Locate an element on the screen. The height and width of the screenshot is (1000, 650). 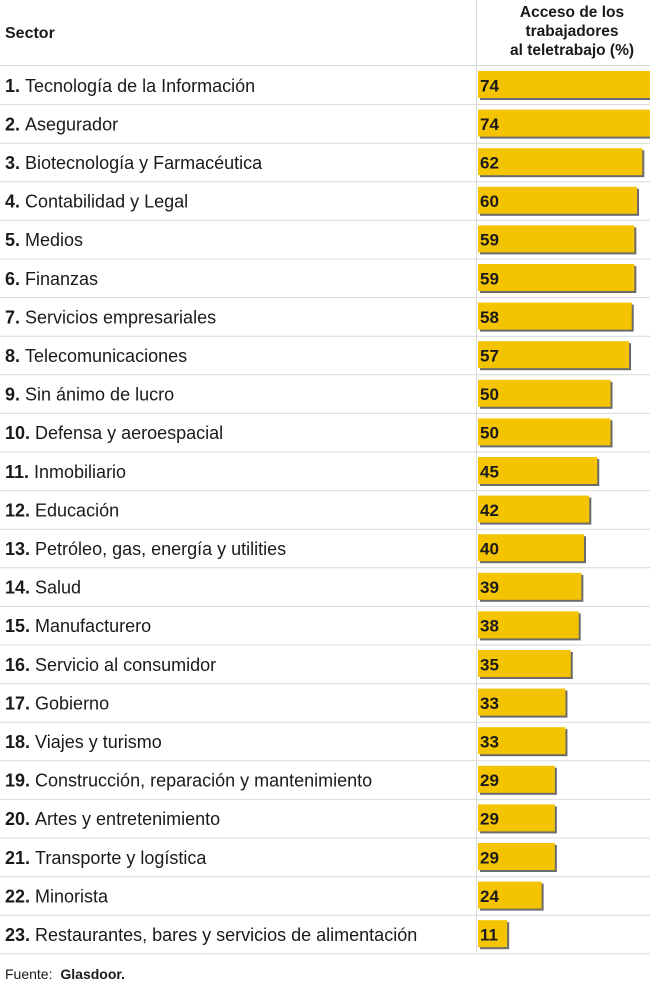
sector-rank: 14. is located at coordinates (17, 588).